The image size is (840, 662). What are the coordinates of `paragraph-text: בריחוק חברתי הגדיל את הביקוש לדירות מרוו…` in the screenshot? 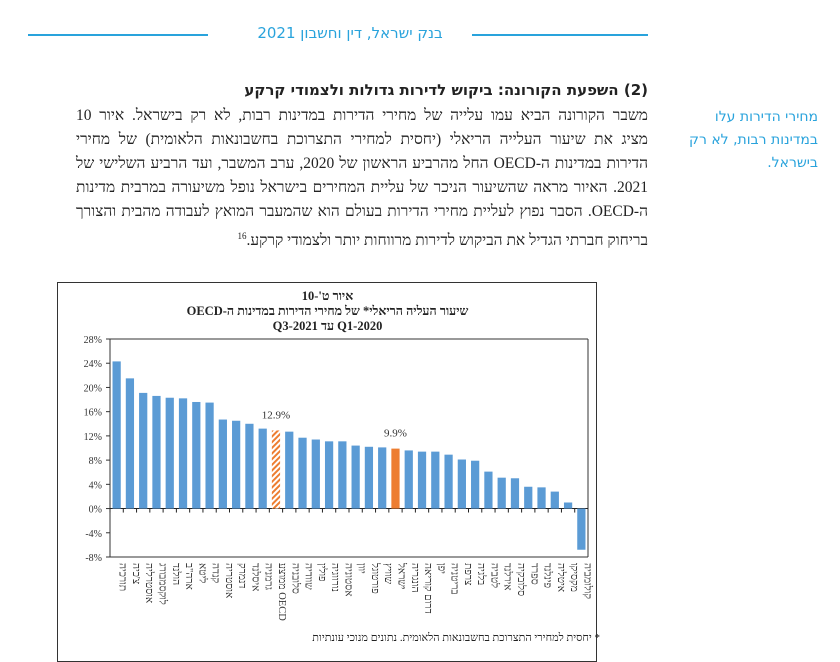 It's located at (447, 241).